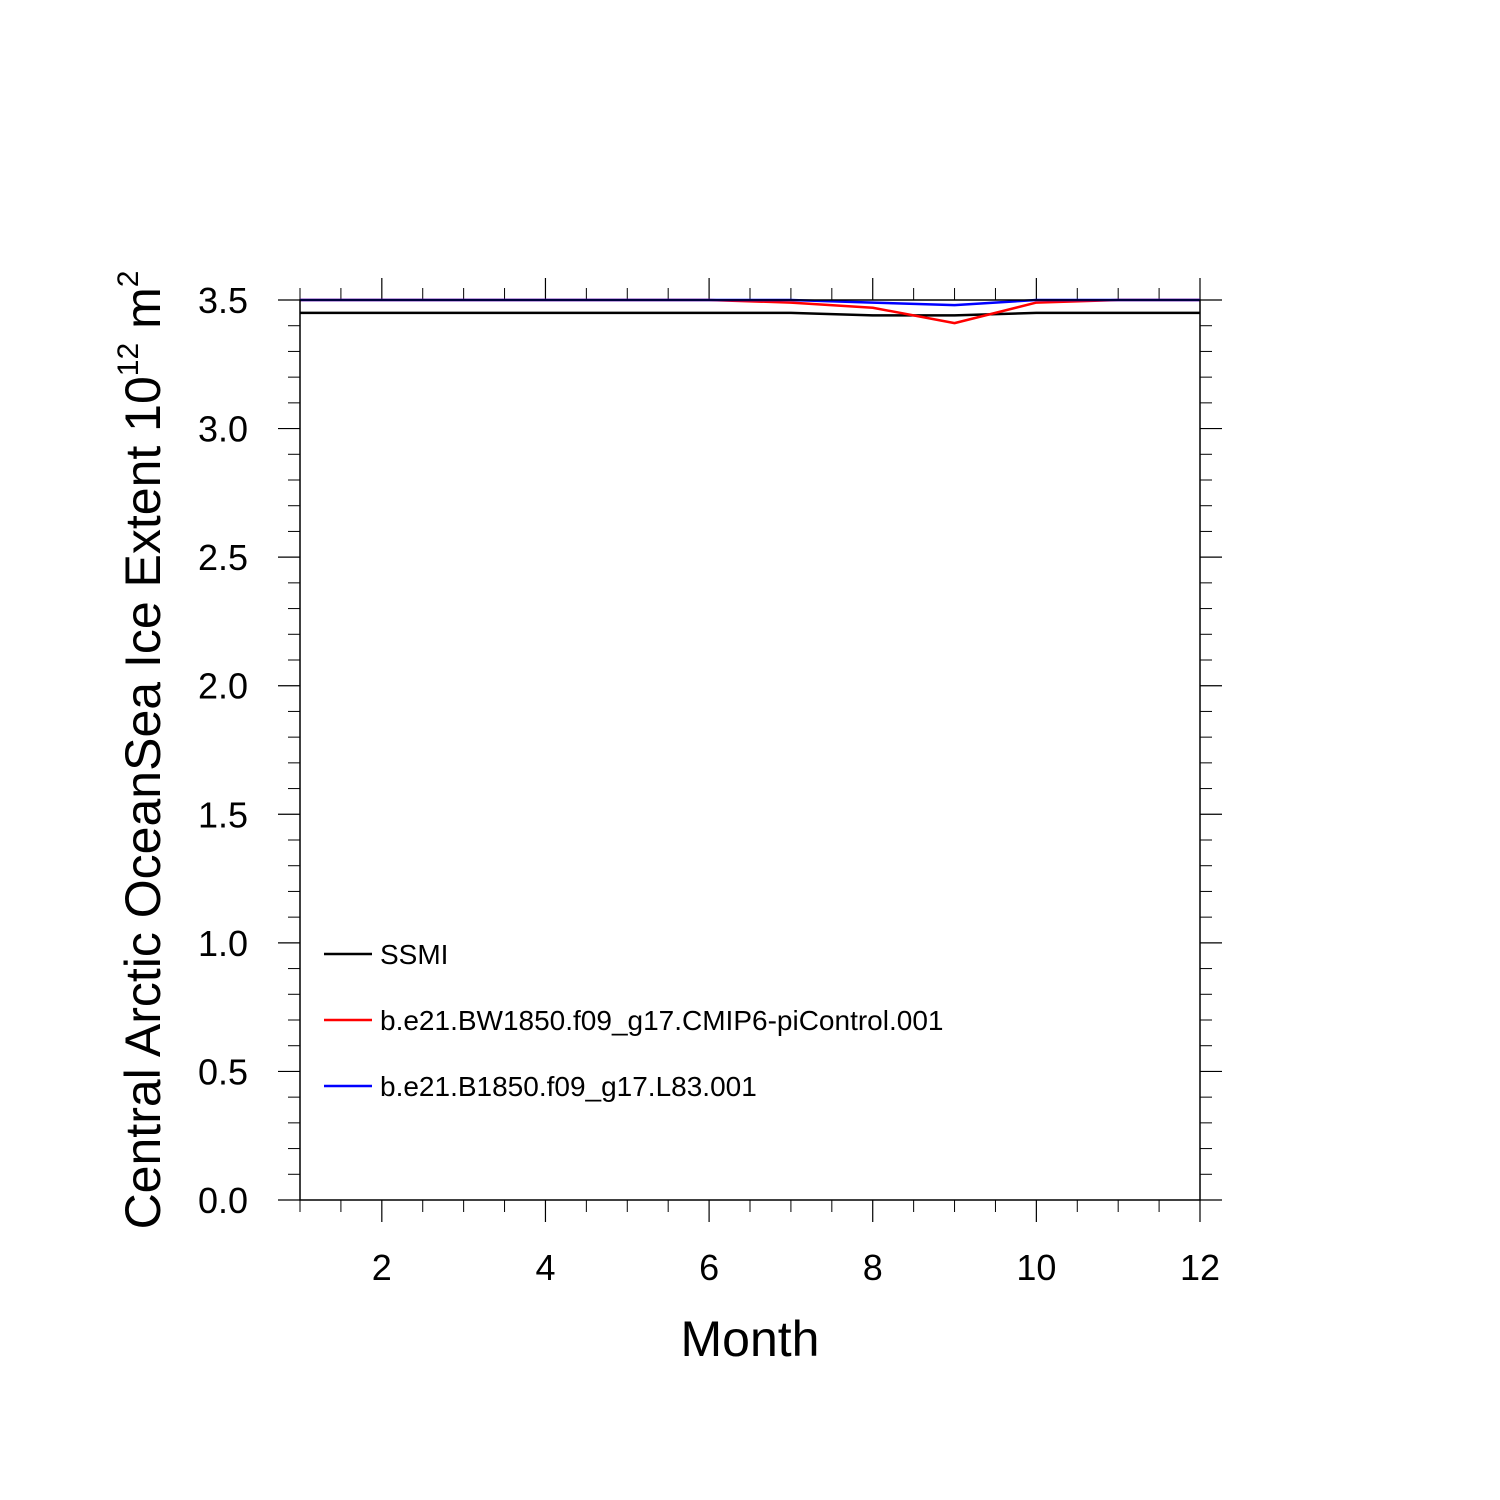 The image size is (1500, 1500). I want to click on series-lines, so click(750, 311).